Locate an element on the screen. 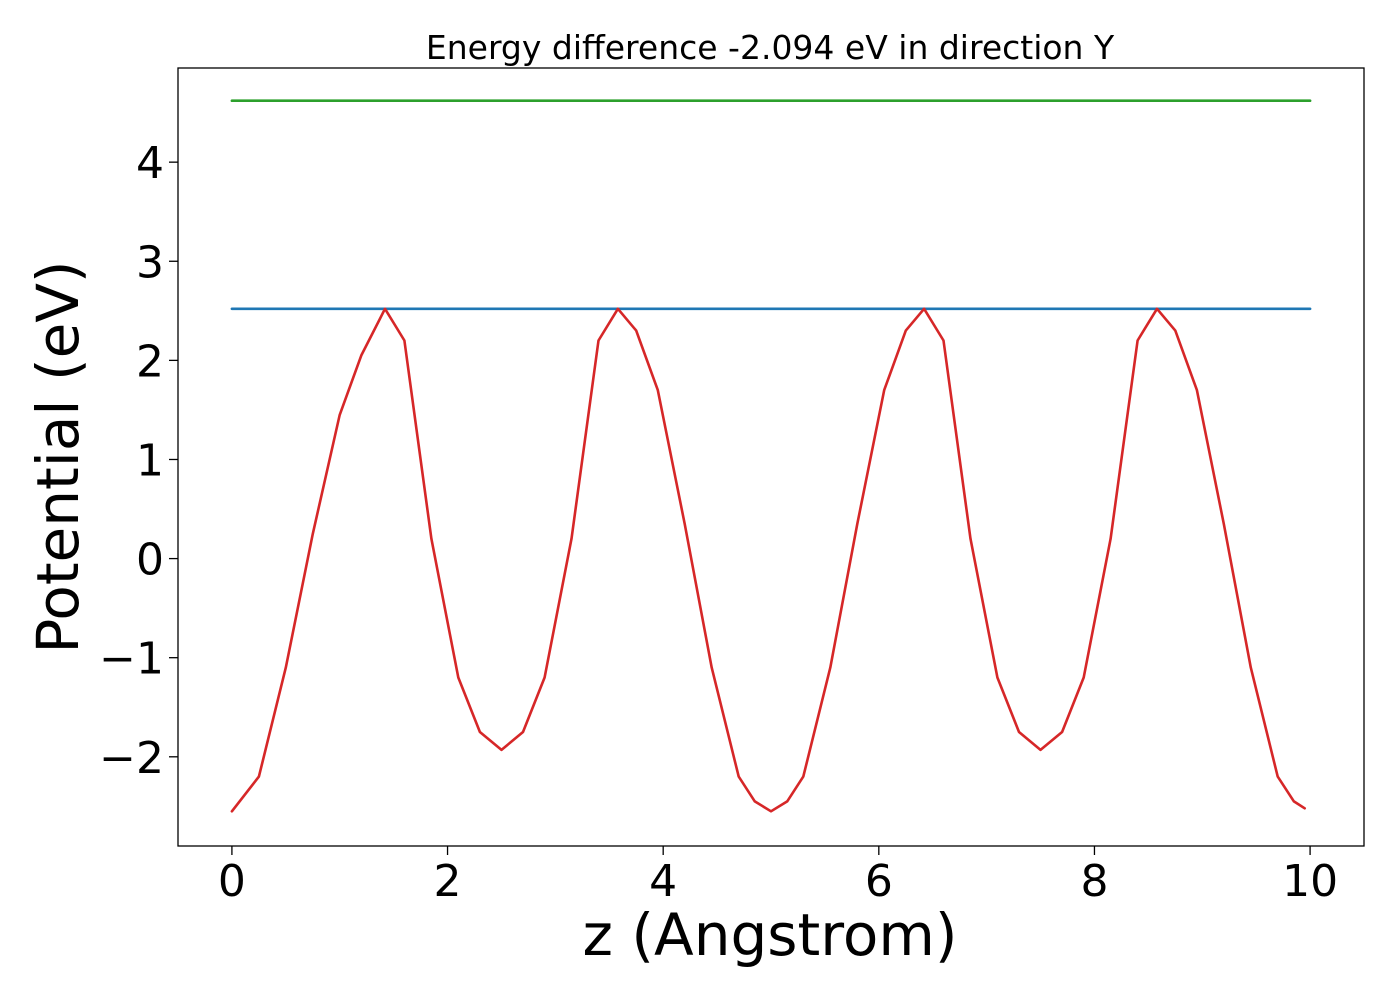 Image resolution: width=1400 pixels, height=1000 pixels. y-axis: −2 −1 0 1 2 3 4 is located at coordinates (138, 461).